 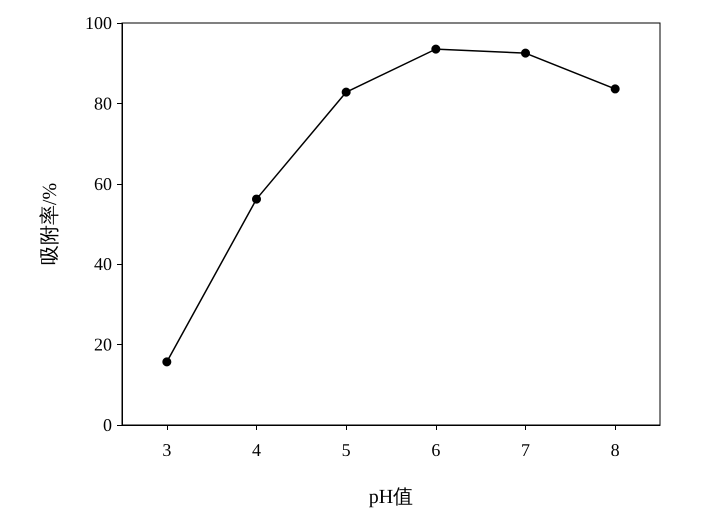 I want to click on x-tick-label: 6, so click(x=435, y=450).